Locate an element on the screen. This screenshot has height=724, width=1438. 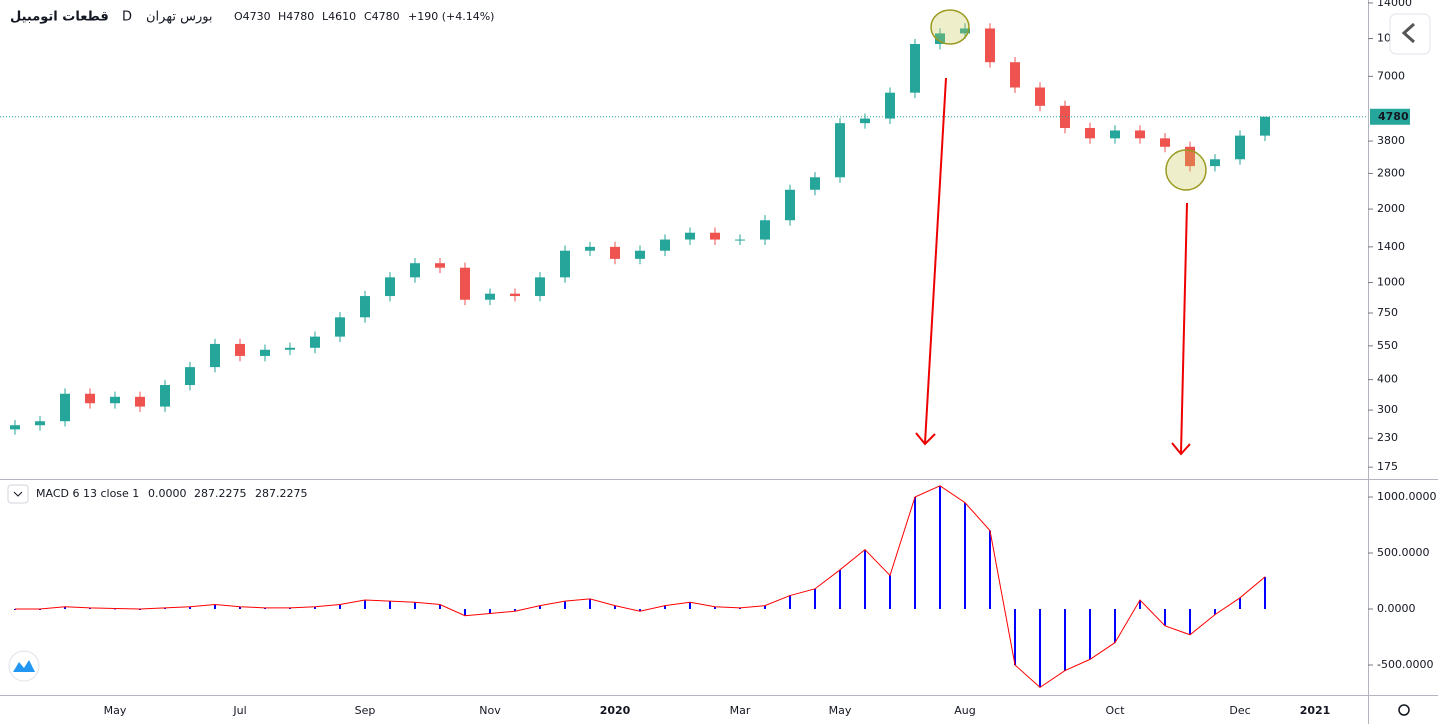
logo-button is located at coordinates (24, 666).